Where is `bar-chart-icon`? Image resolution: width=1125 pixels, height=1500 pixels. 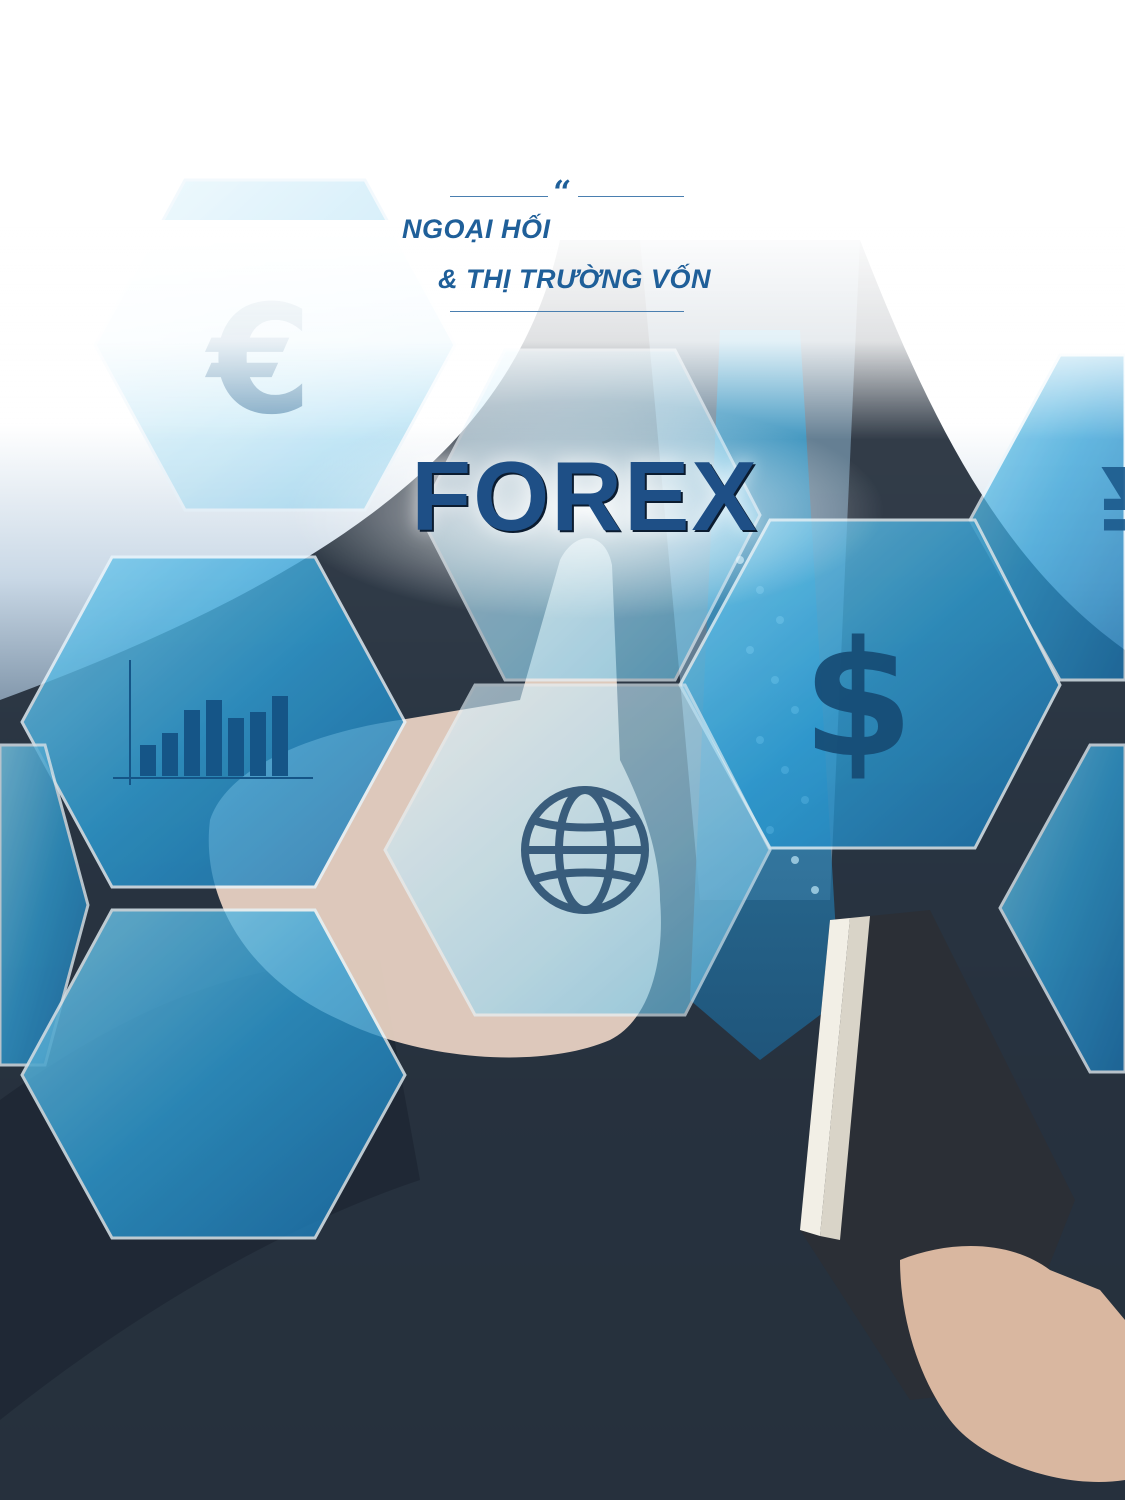
bar-chart-icon is located at coordinates (213, 722).